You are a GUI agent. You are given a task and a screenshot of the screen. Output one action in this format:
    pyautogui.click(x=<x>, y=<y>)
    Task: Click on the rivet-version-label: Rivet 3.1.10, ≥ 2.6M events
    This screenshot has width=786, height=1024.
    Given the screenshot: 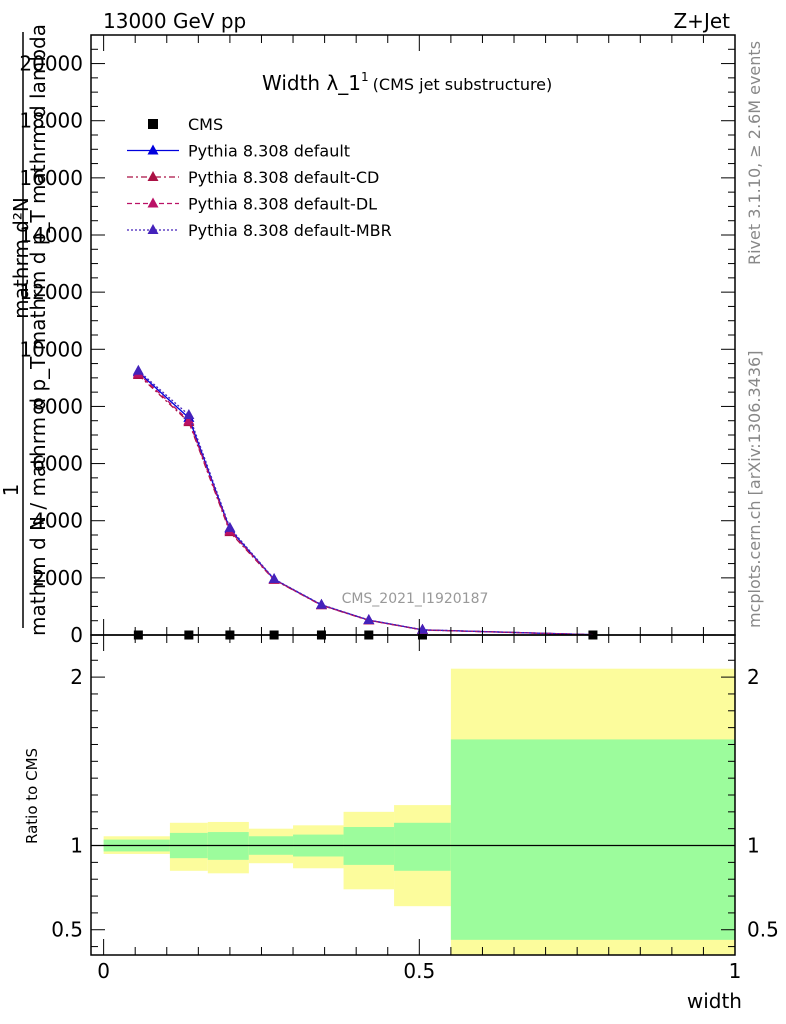 What is the action you would take?
    pyautogui.click(x=754, y=153)
    